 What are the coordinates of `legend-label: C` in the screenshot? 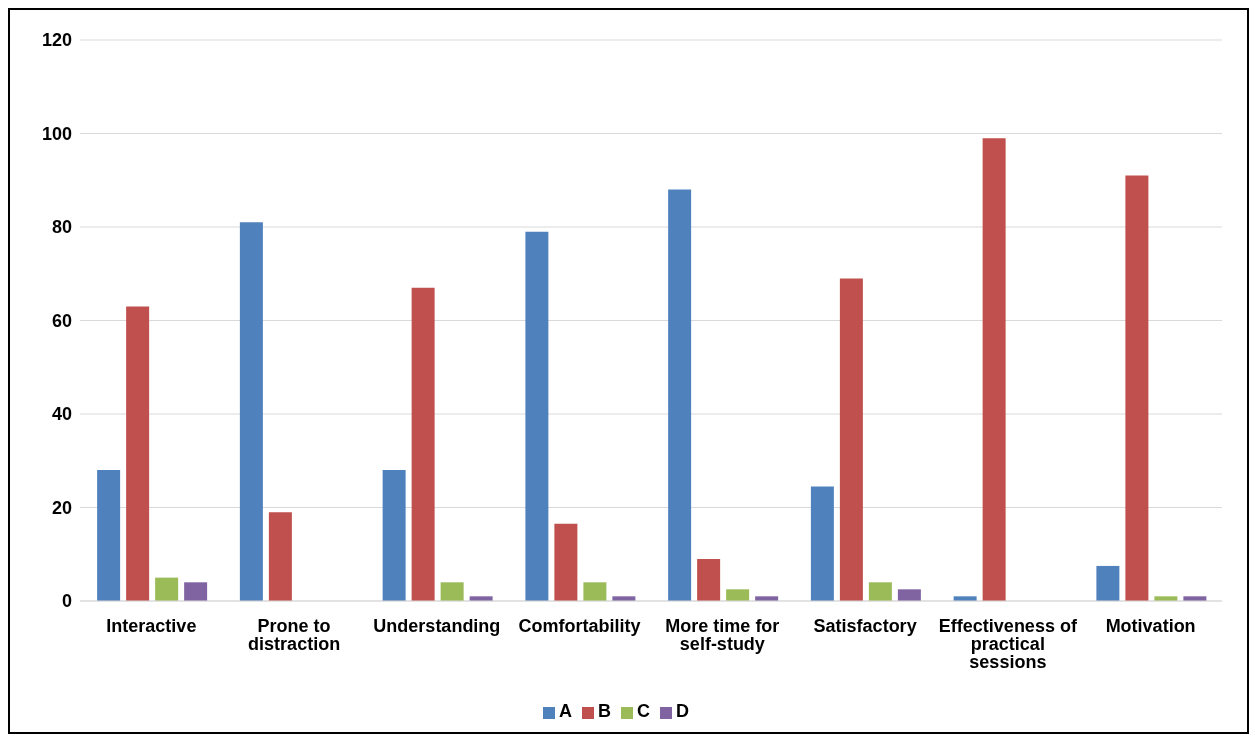 It's located at (643, 711).